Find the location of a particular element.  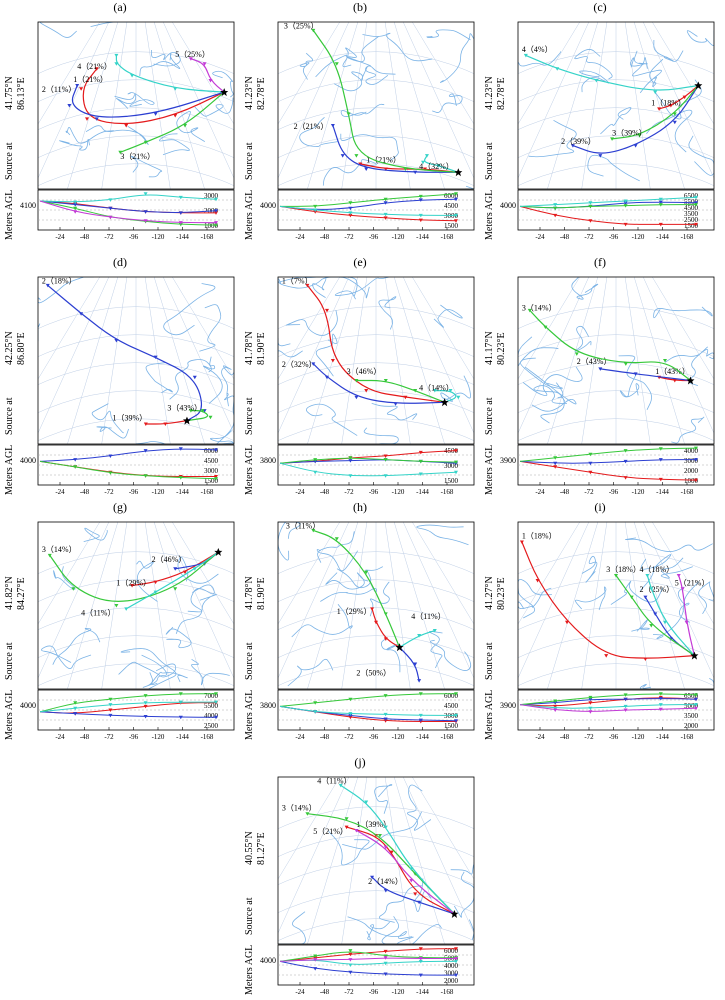

height-tick-label: 2000 is located at coordinates (691, 471).